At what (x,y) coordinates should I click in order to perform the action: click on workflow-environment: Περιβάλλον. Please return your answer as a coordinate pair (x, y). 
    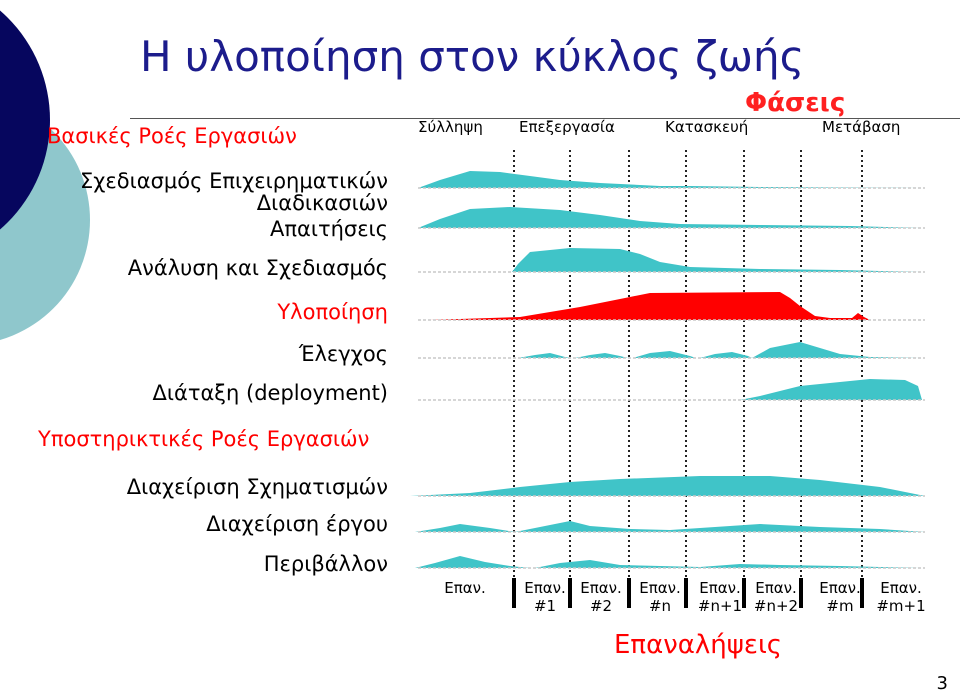
    Looking at the image, I should click on (325, 564).